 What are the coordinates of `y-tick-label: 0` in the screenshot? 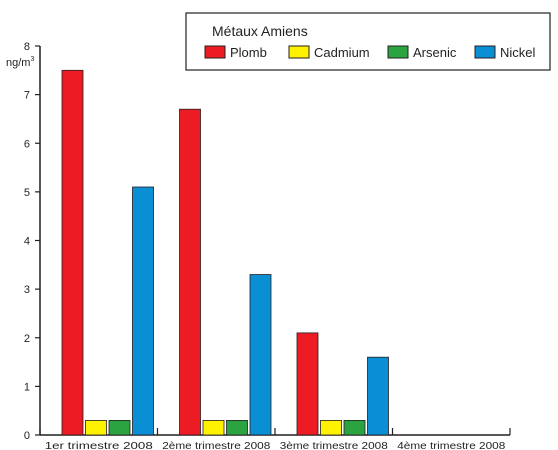 It's located at (27, 436).